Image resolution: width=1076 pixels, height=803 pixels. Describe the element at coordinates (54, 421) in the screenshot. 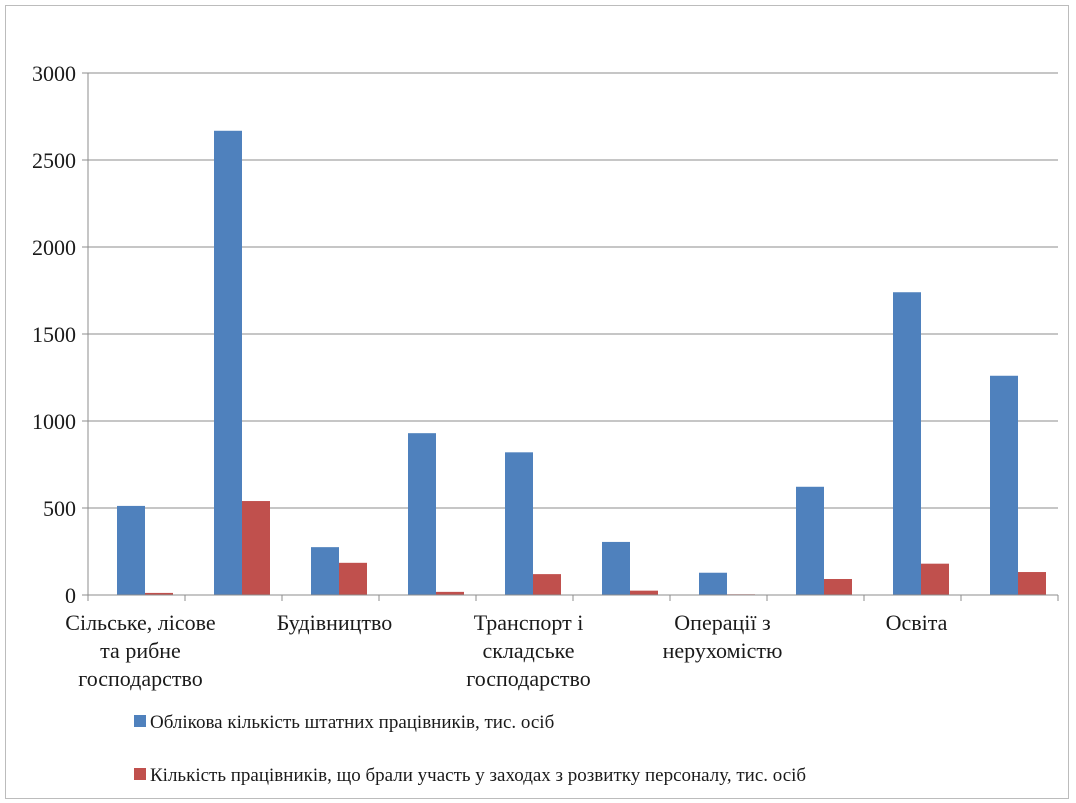

I see `y-tick-label: 1000` at that location.